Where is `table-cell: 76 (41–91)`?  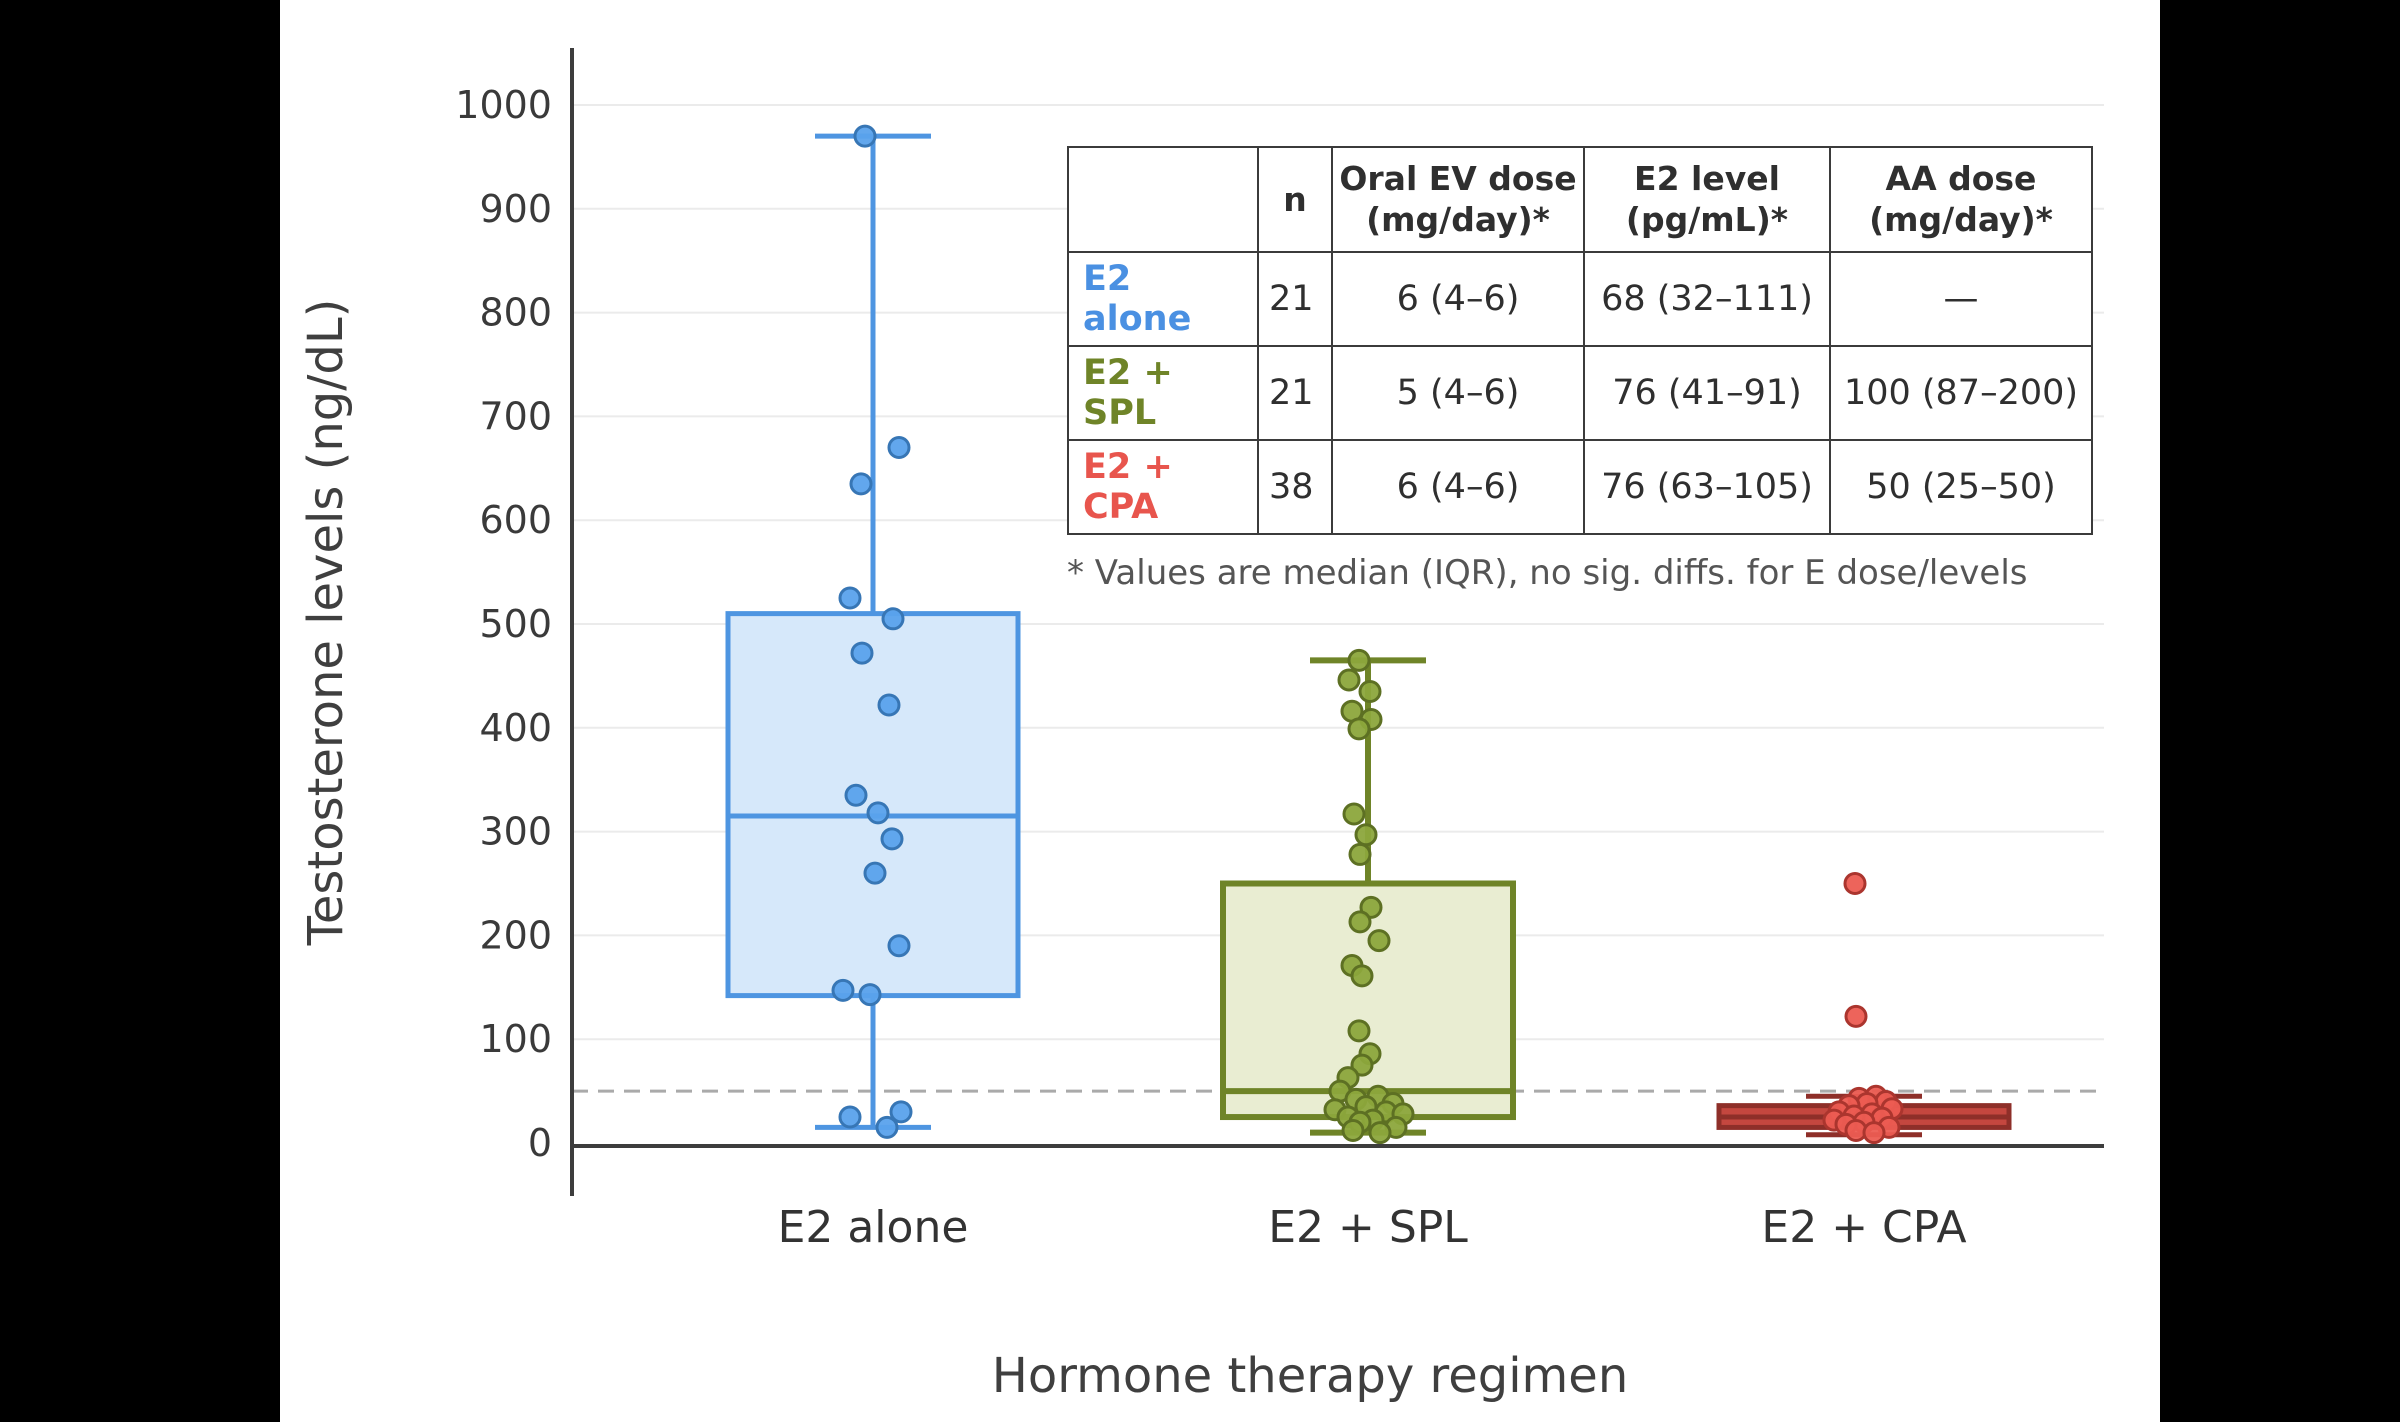
table-cell: 76 (41–91) is located at coordinates (1707, 392).